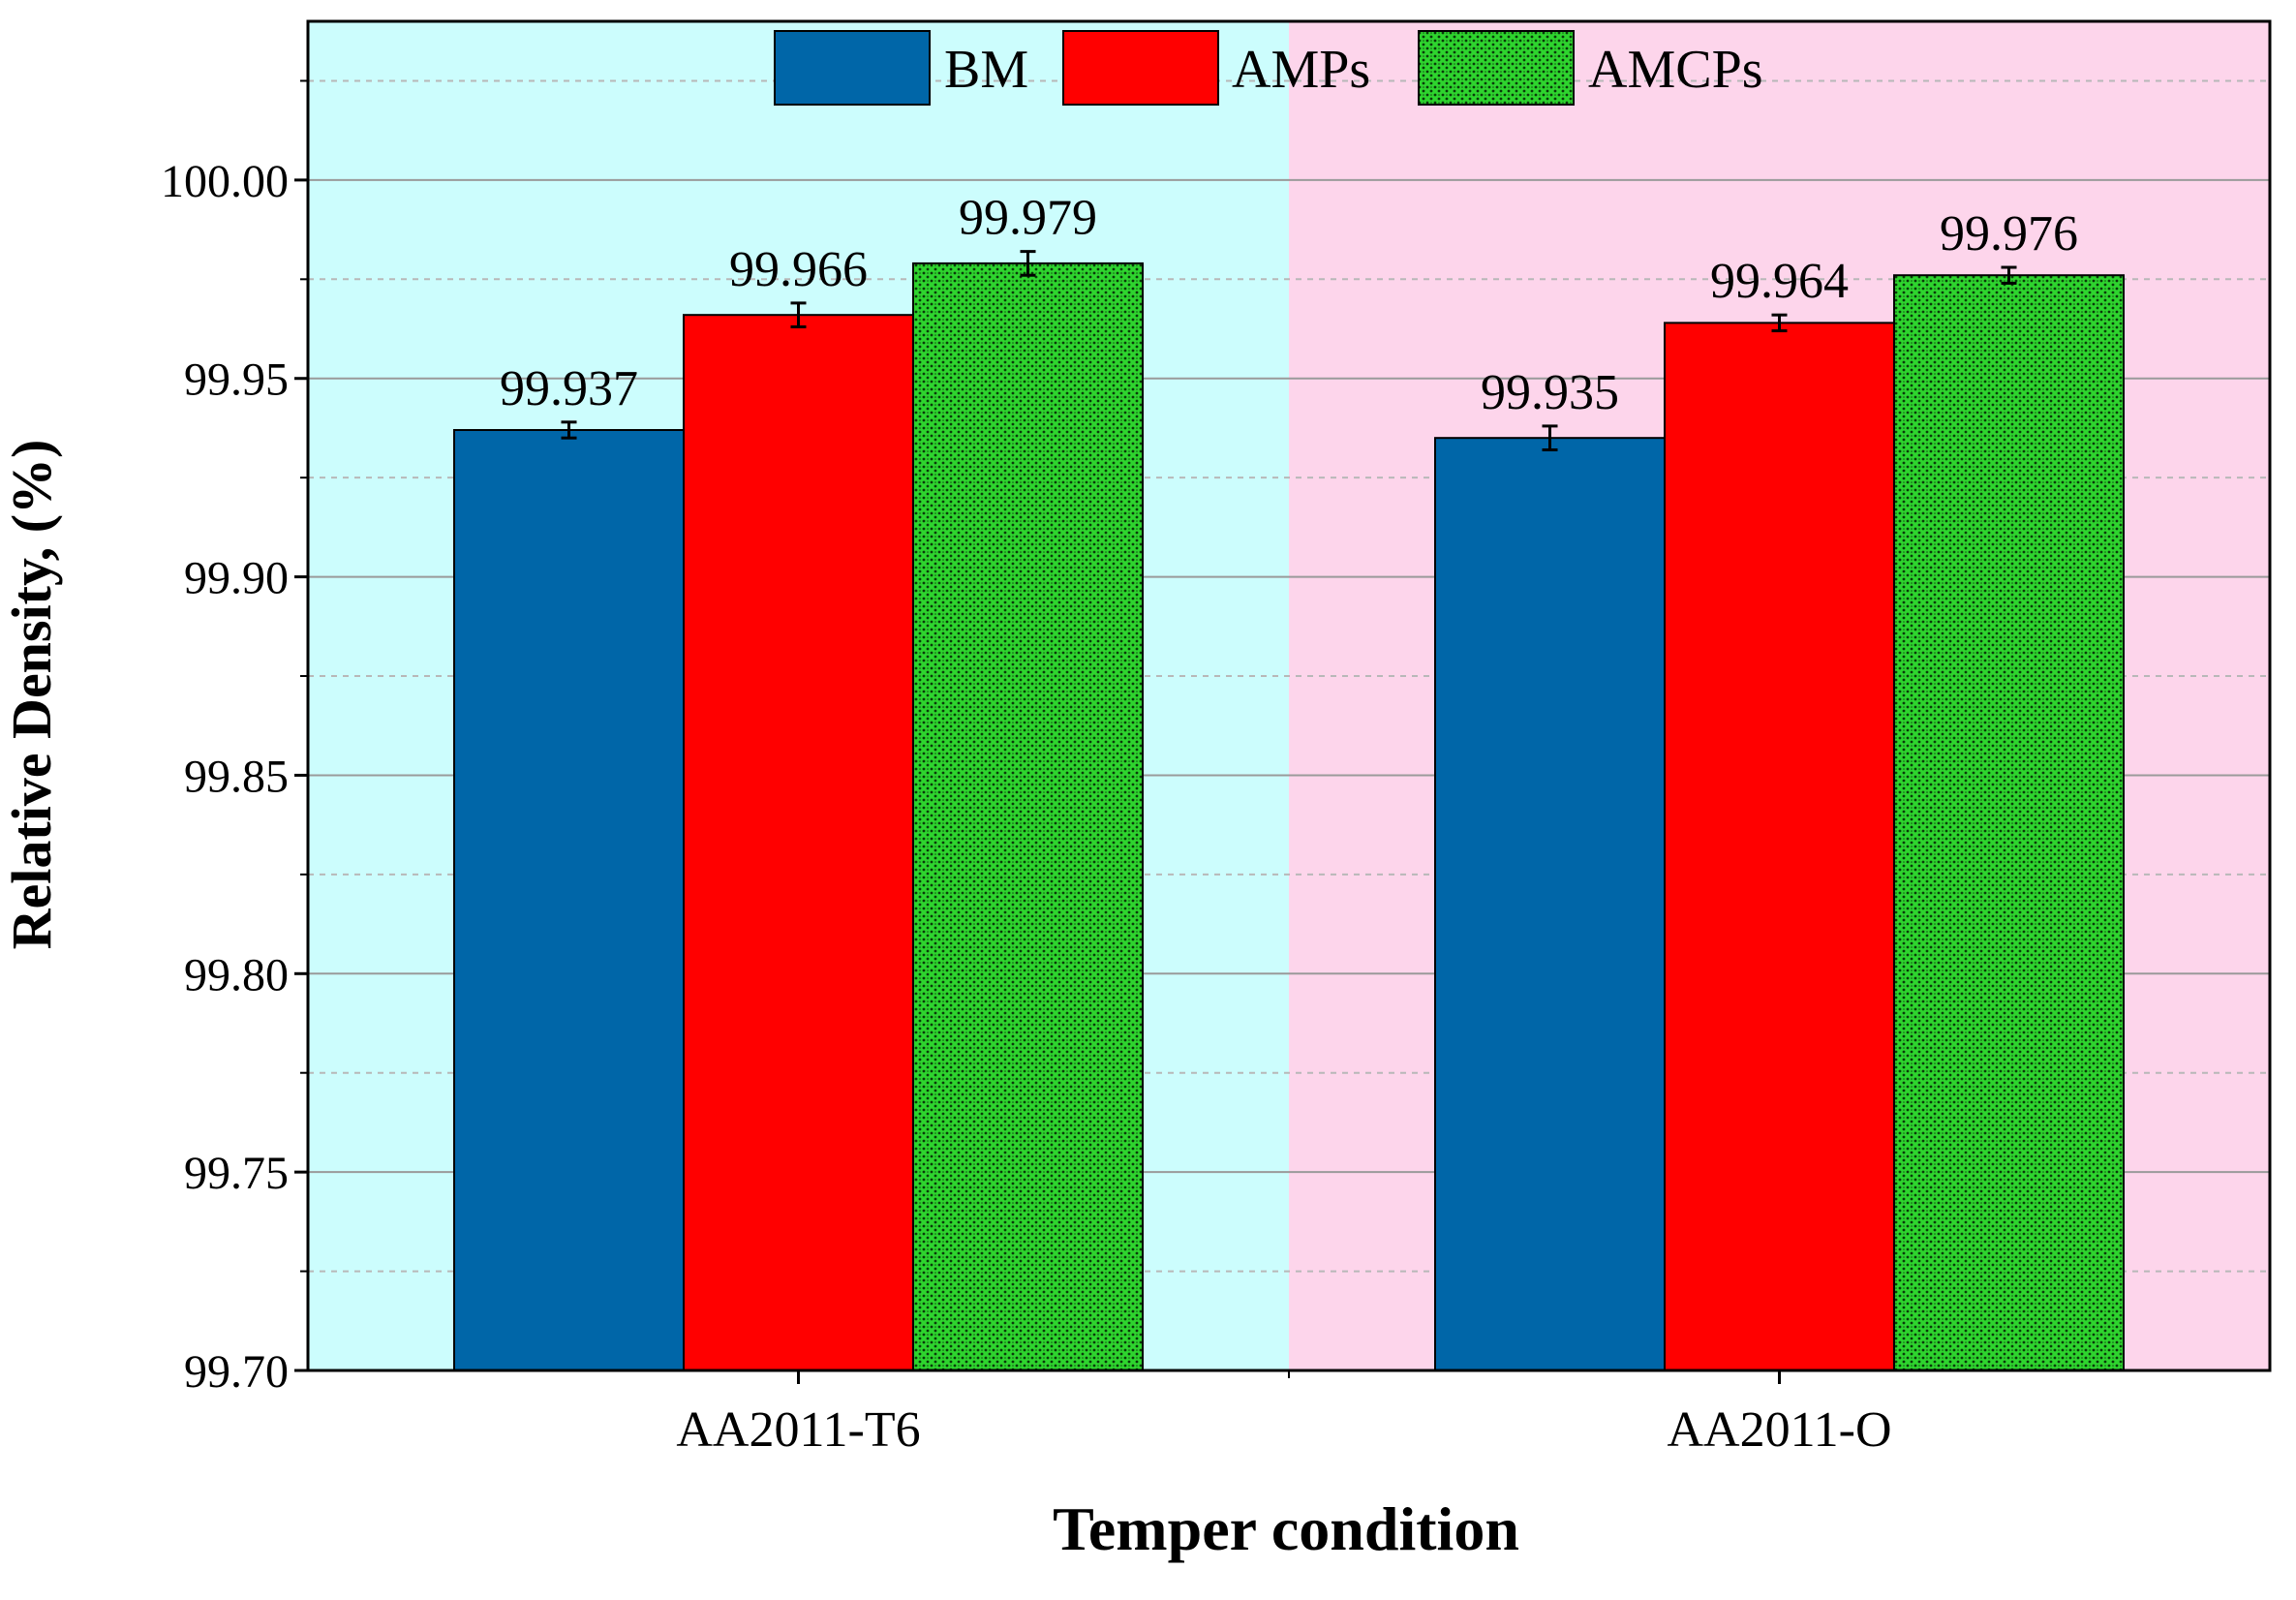 This screenshot has height=1600, width=2296. I want to click on value-label-amps-2: 99.964, so click(1779, 281).